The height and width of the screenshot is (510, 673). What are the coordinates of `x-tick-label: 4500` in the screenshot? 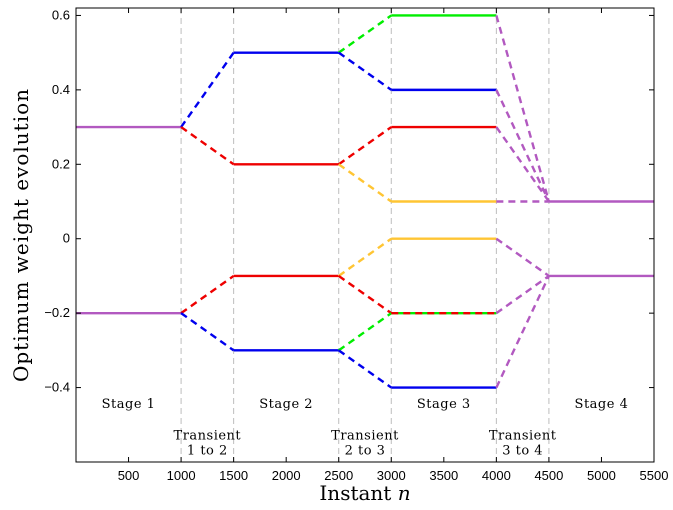 It's located at (548, 475).